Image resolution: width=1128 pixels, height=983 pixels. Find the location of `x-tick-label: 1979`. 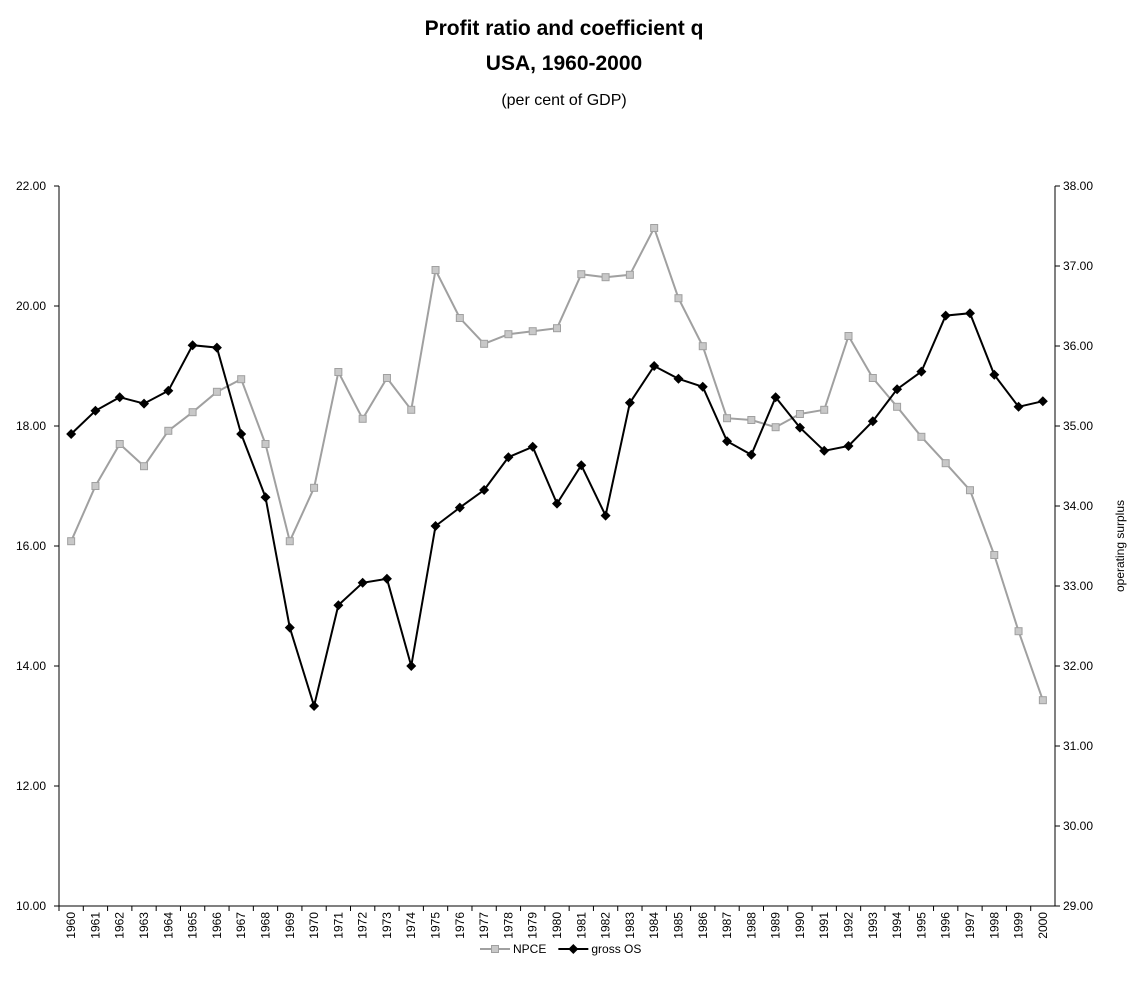

x-tick-label: 1979 is located at coordinates (533, 925).